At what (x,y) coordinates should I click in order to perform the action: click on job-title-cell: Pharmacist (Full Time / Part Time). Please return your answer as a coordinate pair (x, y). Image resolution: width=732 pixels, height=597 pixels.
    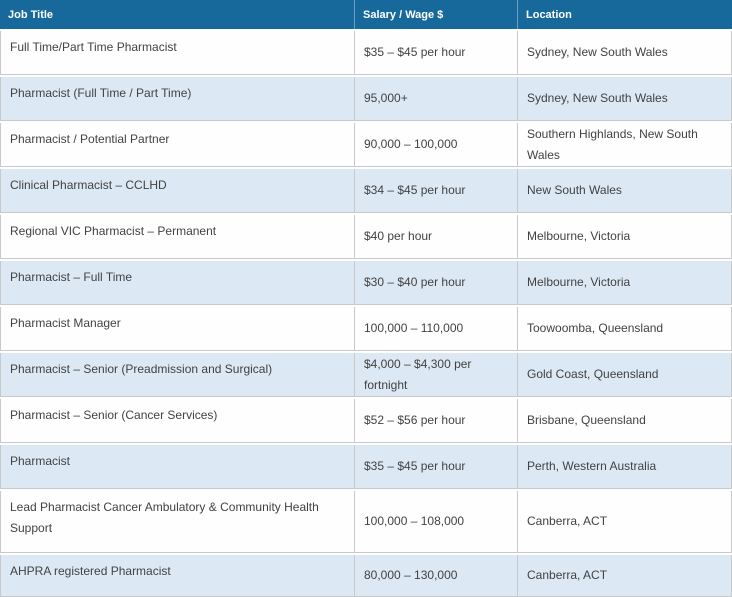
    Looking at the image, I should click on (177, 99).